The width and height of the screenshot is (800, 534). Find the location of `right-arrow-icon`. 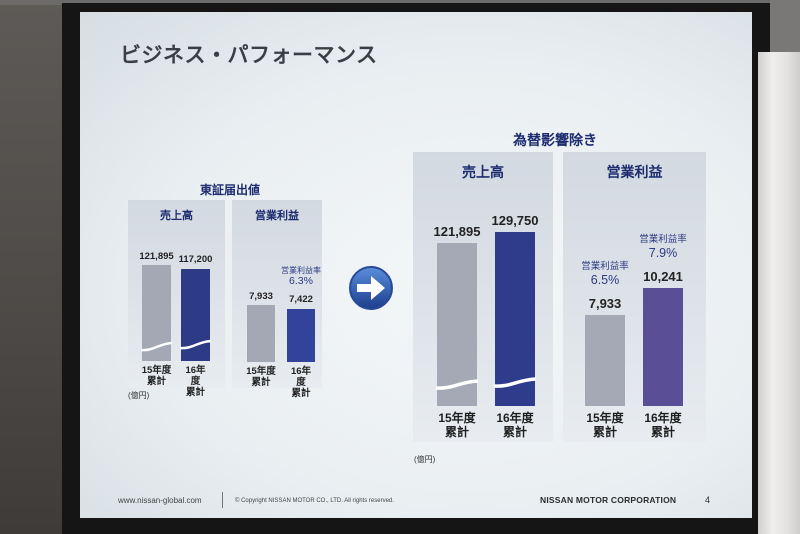

right-arrow-icon is located at coordinates (371, 288).